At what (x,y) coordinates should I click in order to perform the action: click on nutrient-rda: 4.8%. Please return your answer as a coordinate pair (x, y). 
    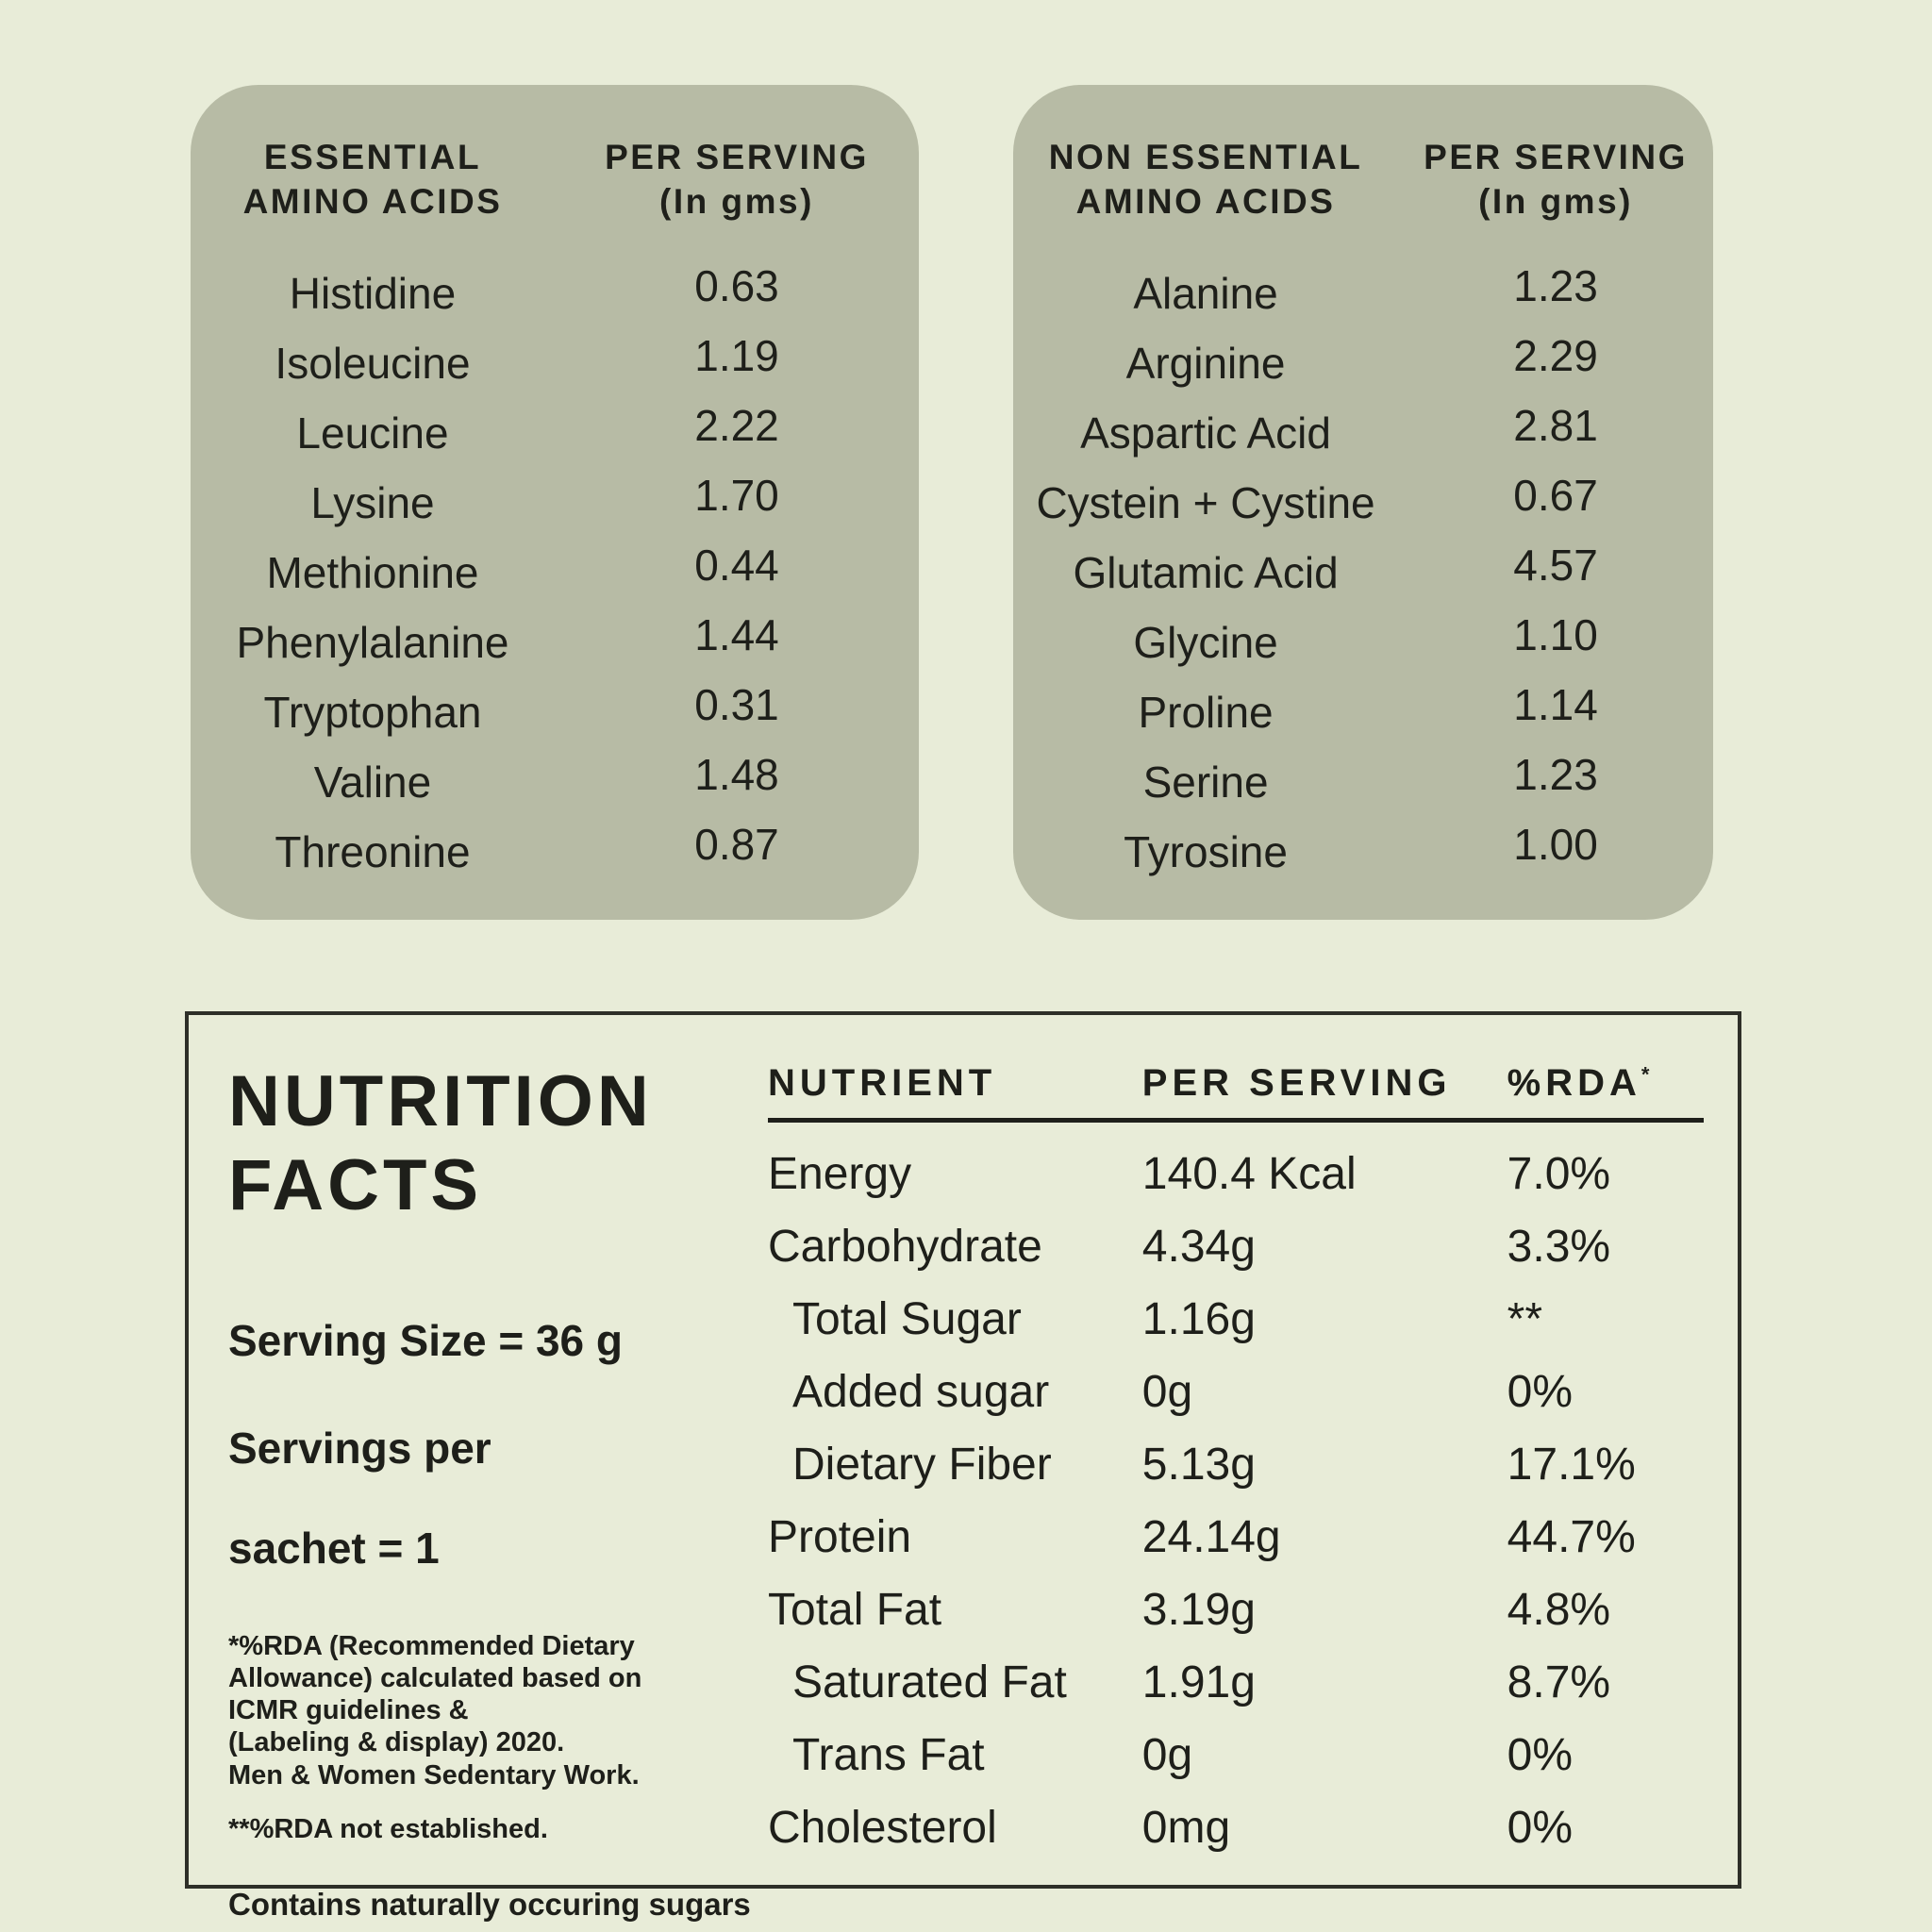
    Looking at the image, I should click on (1559, 1610).